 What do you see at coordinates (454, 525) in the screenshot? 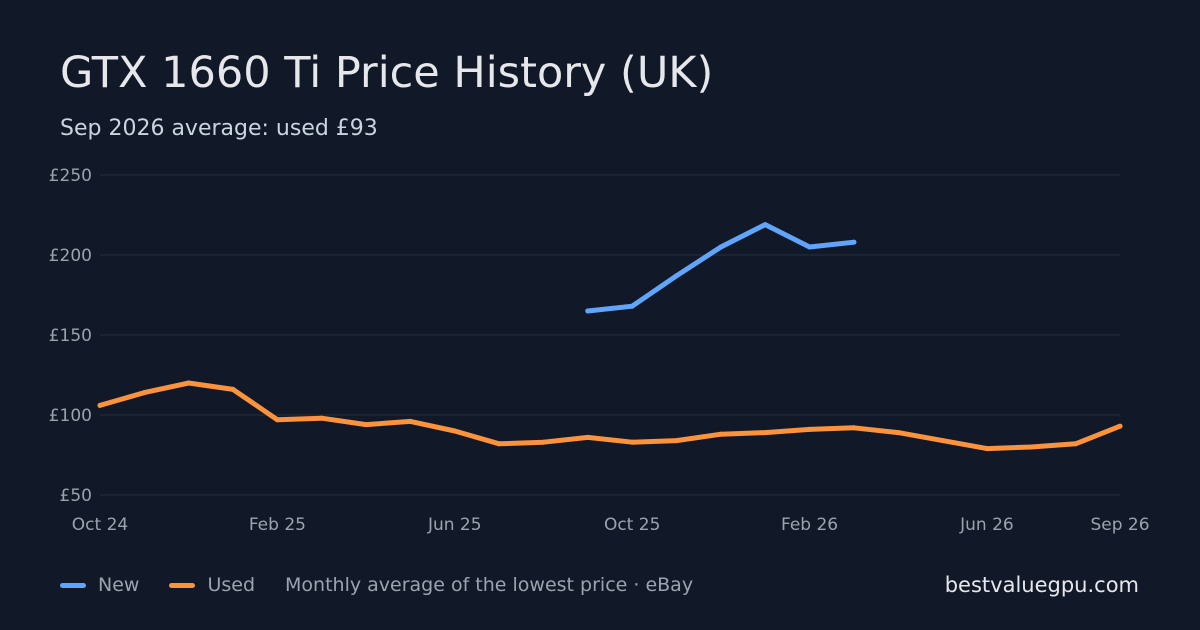
I see `x-tick-label: Jun 25` at bounding box center [454, 525].